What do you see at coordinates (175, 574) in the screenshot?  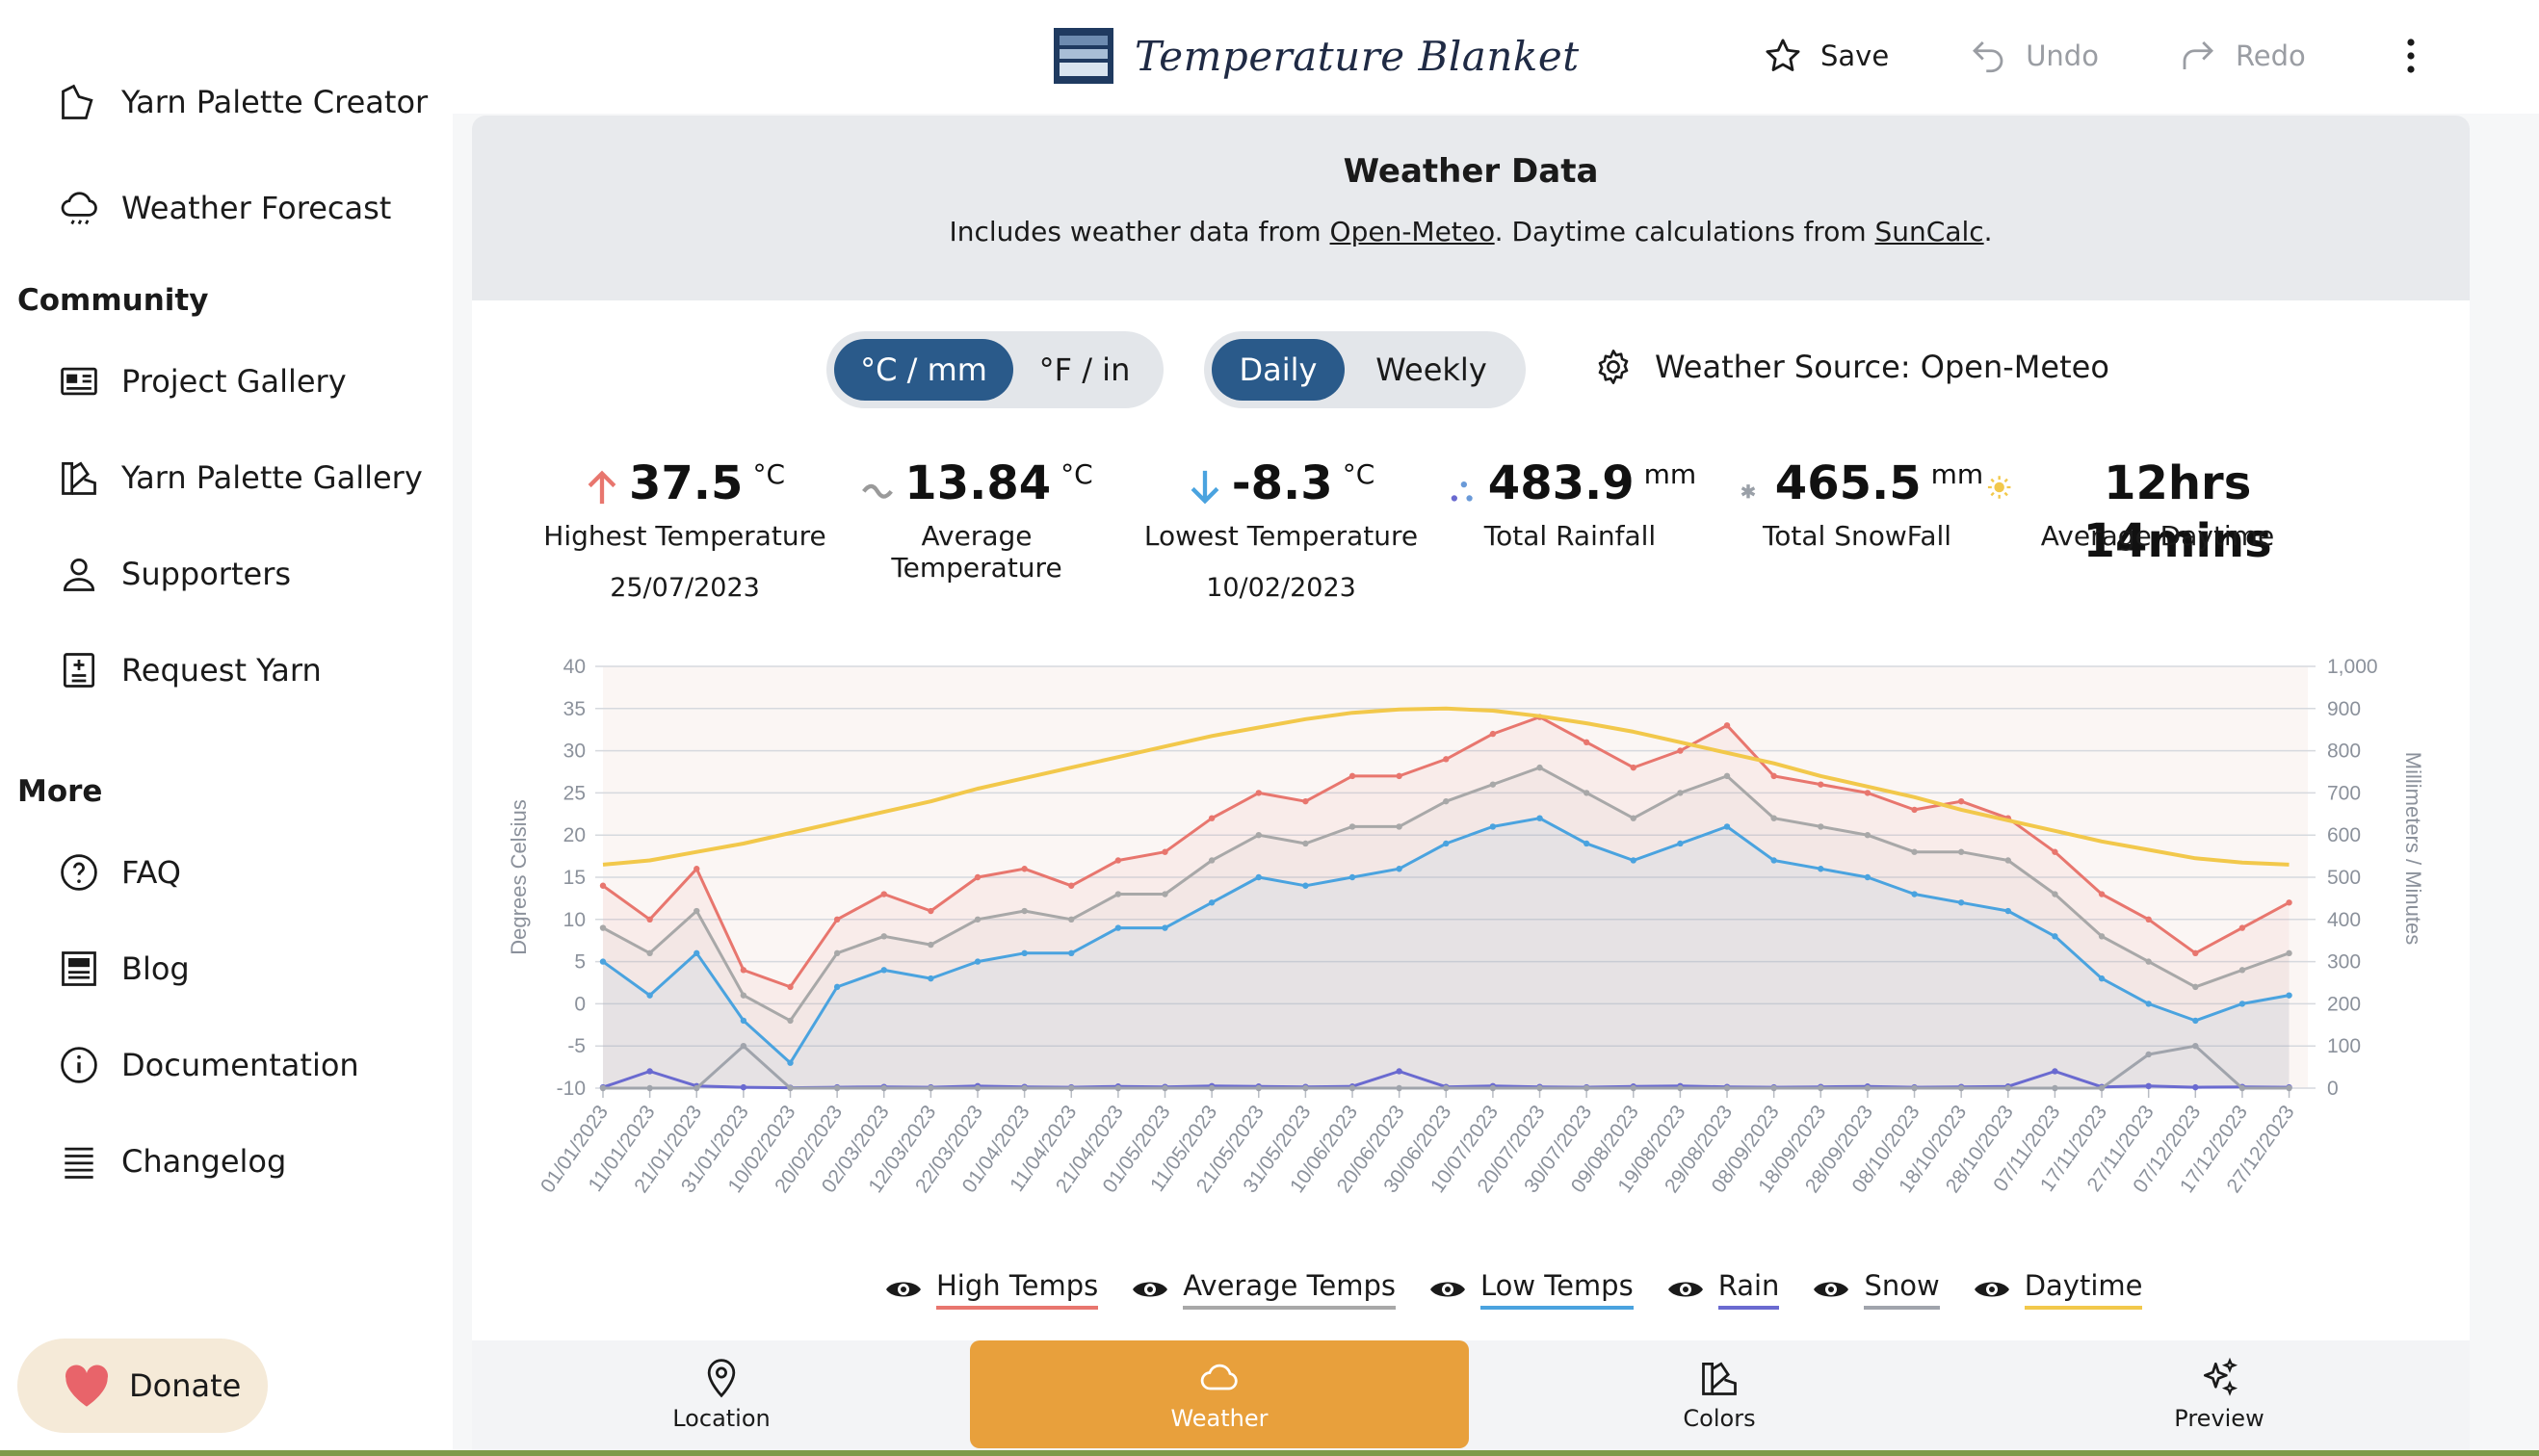 I see `sidebar-item-supporters: Supporters` at bounding box center [175, 574].